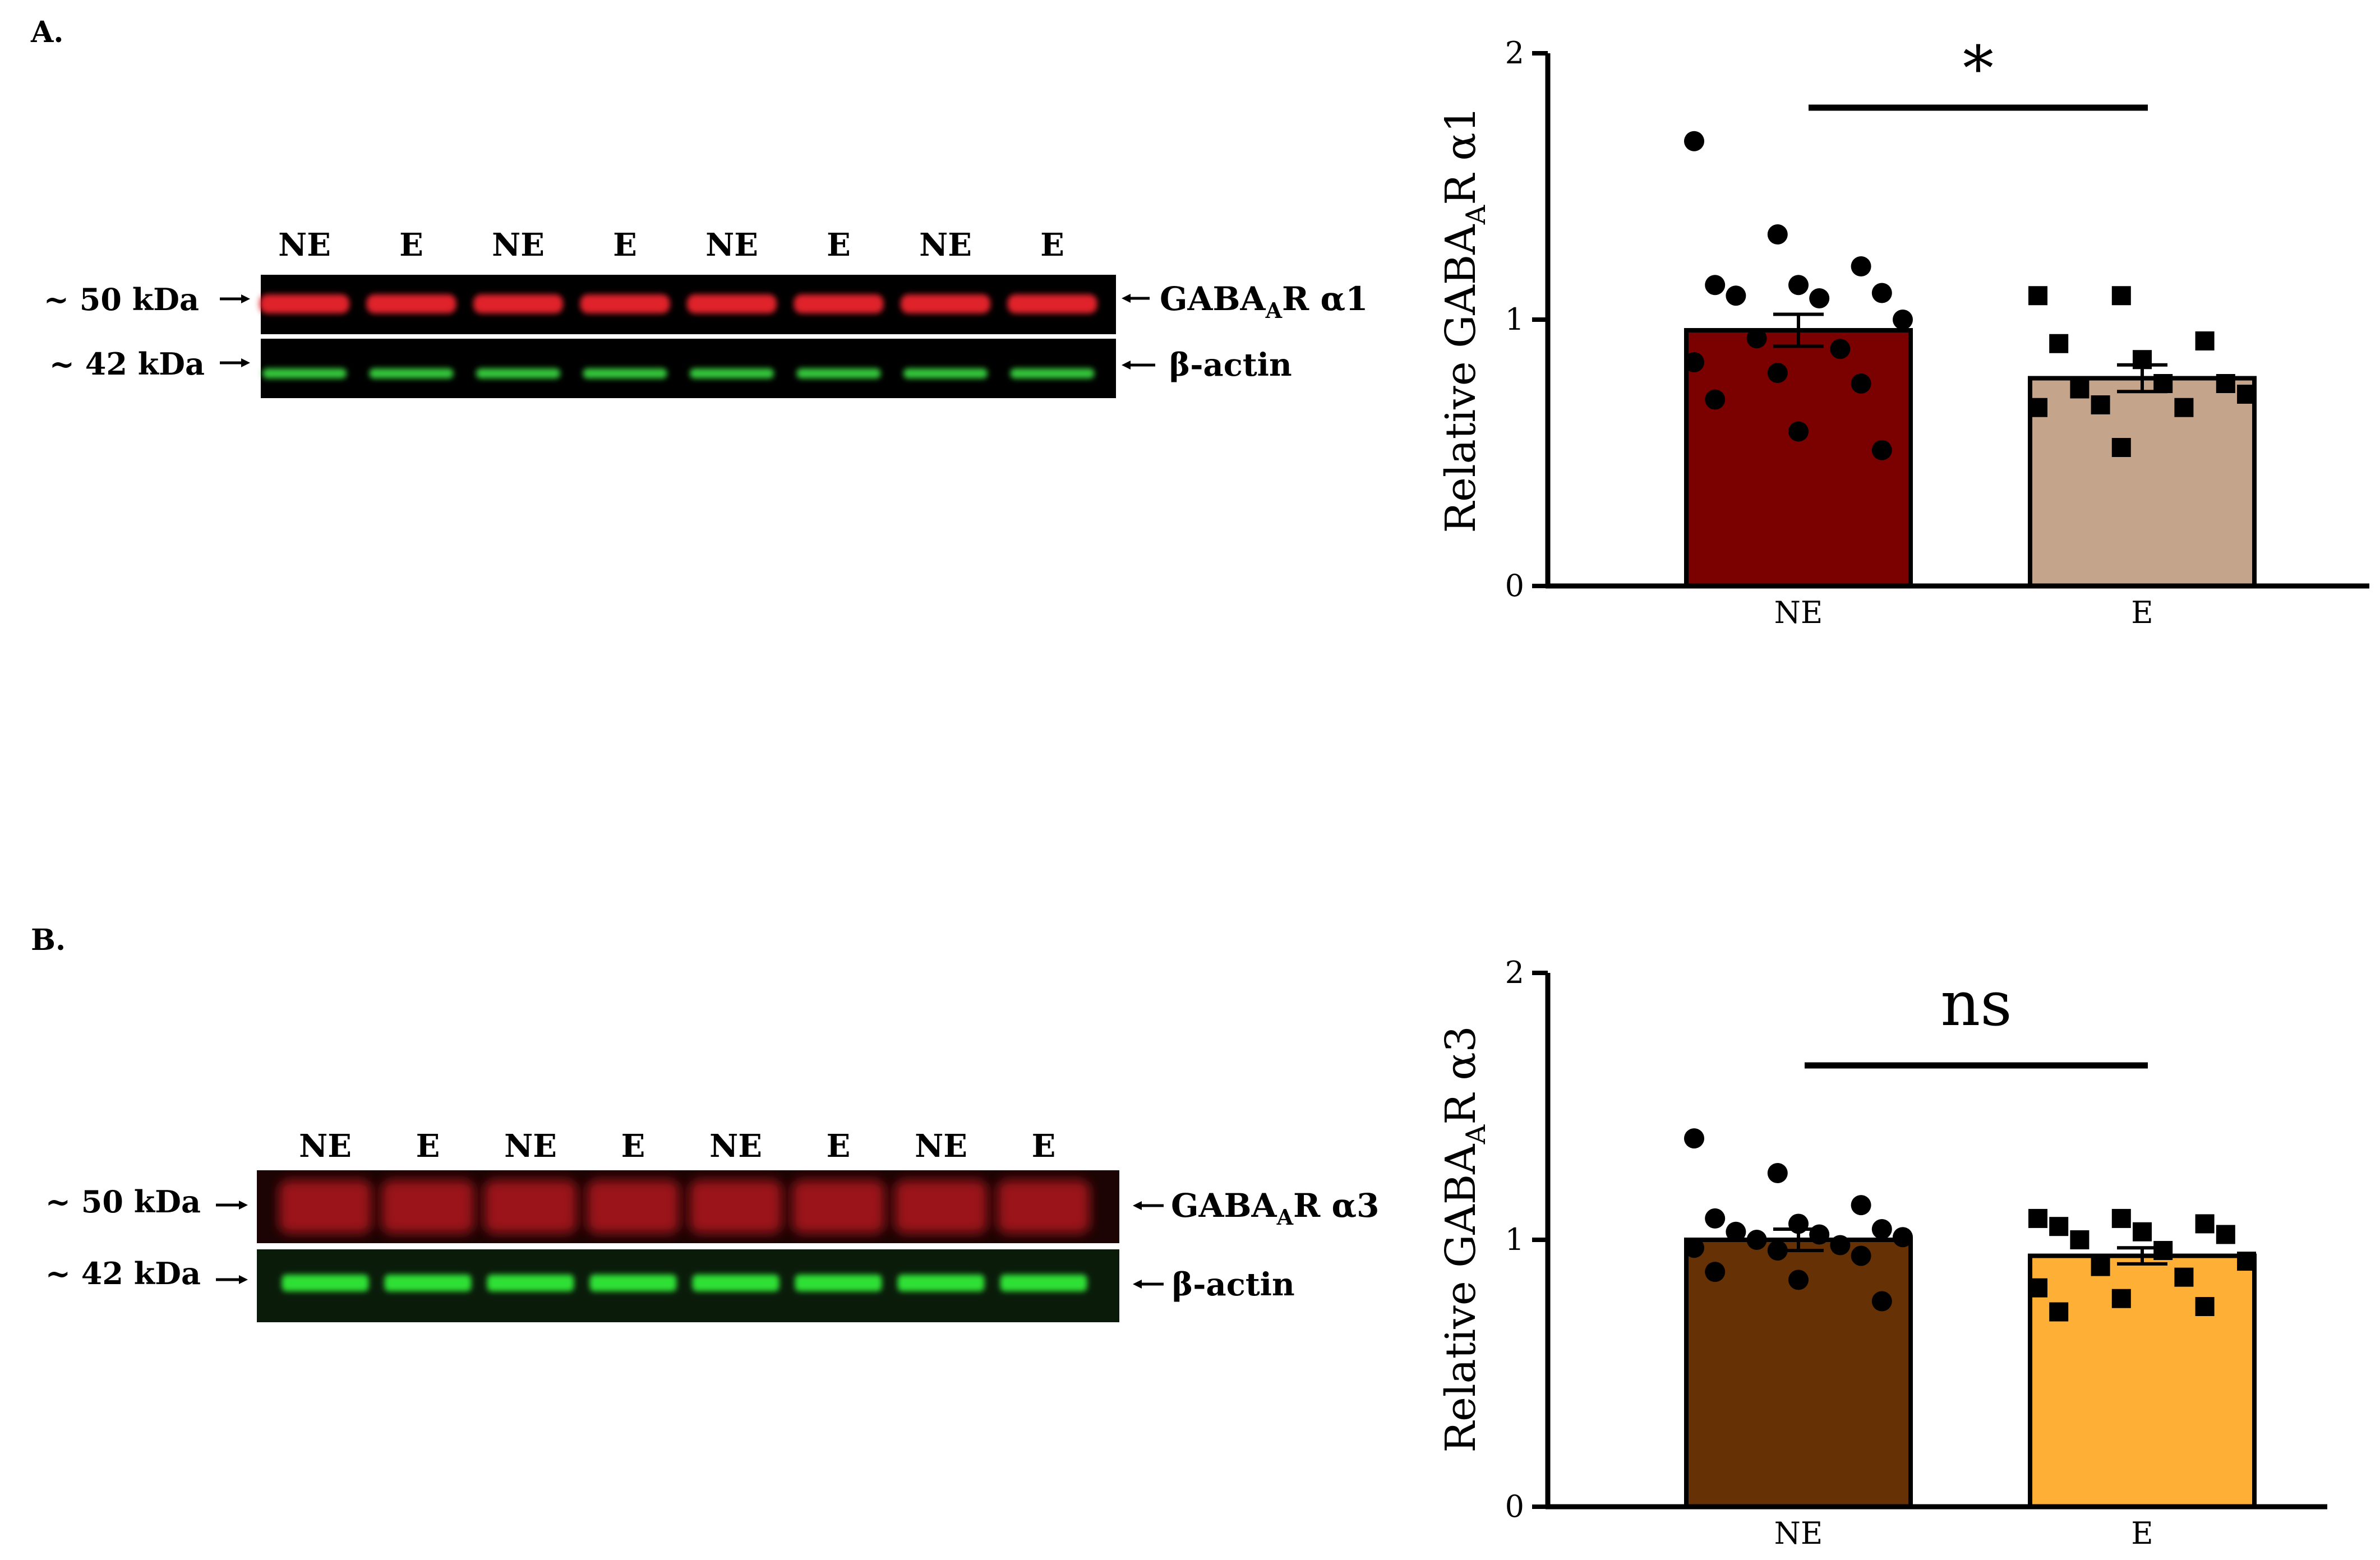 The height and width of the screenshot is (1560, 2380). I want to click on y-tick-label: 0, so click(1514, 585).